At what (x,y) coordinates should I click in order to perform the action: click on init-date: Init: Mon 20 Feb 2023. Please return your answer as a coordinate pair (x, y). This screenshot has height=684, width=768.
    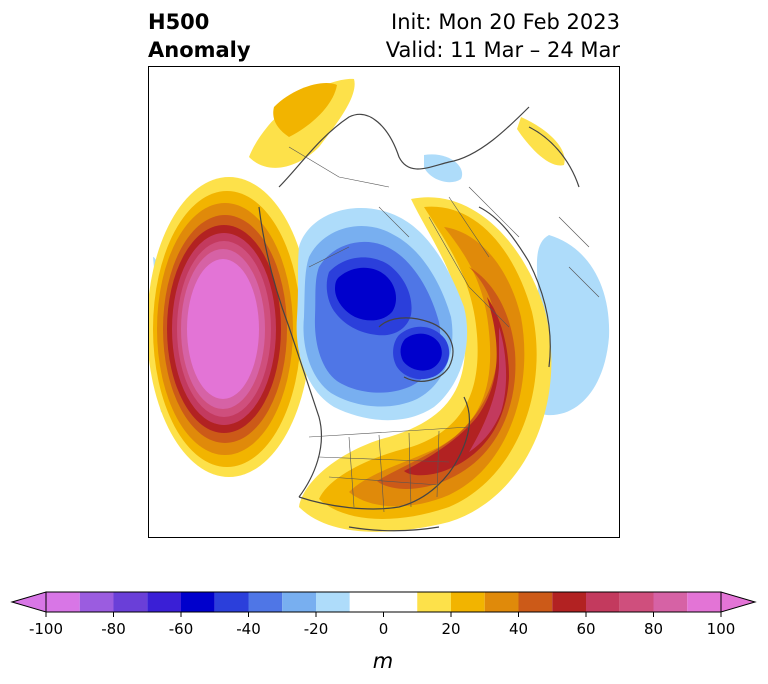
    Looking at the image, I should click on (505, 22).